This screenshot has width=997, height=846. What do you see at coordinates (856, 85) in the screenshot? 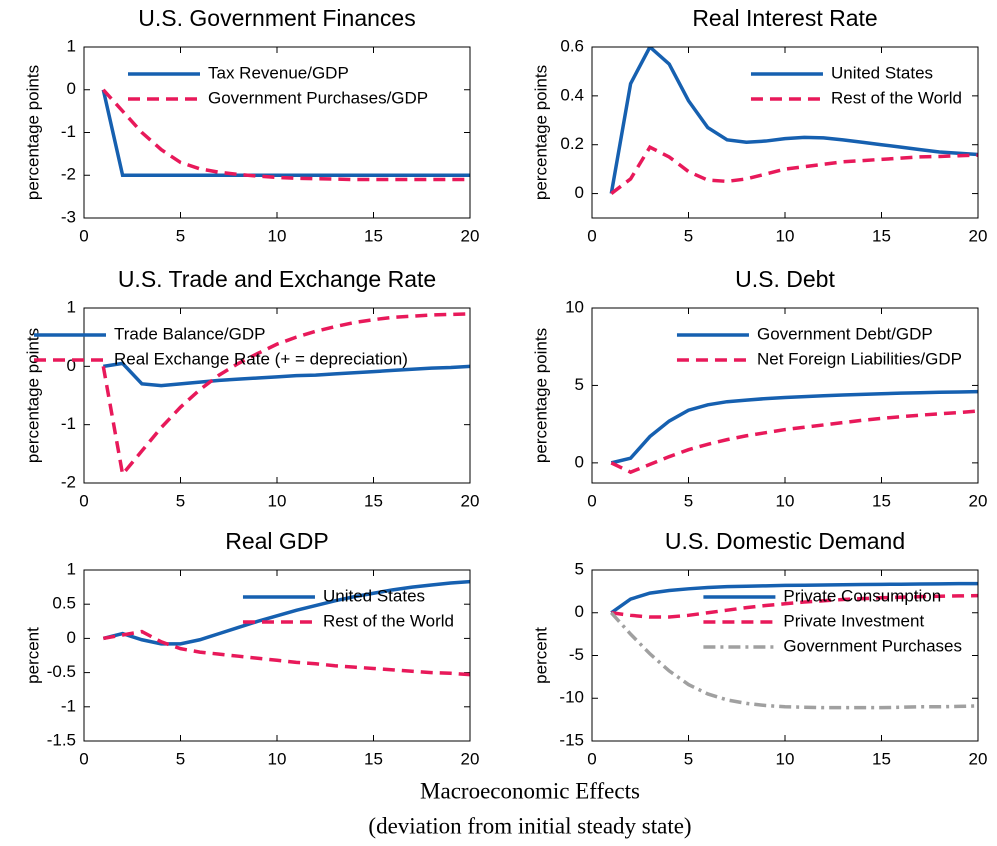
I see `legend: United States Rest of the World` at bounding box center [856, 85].